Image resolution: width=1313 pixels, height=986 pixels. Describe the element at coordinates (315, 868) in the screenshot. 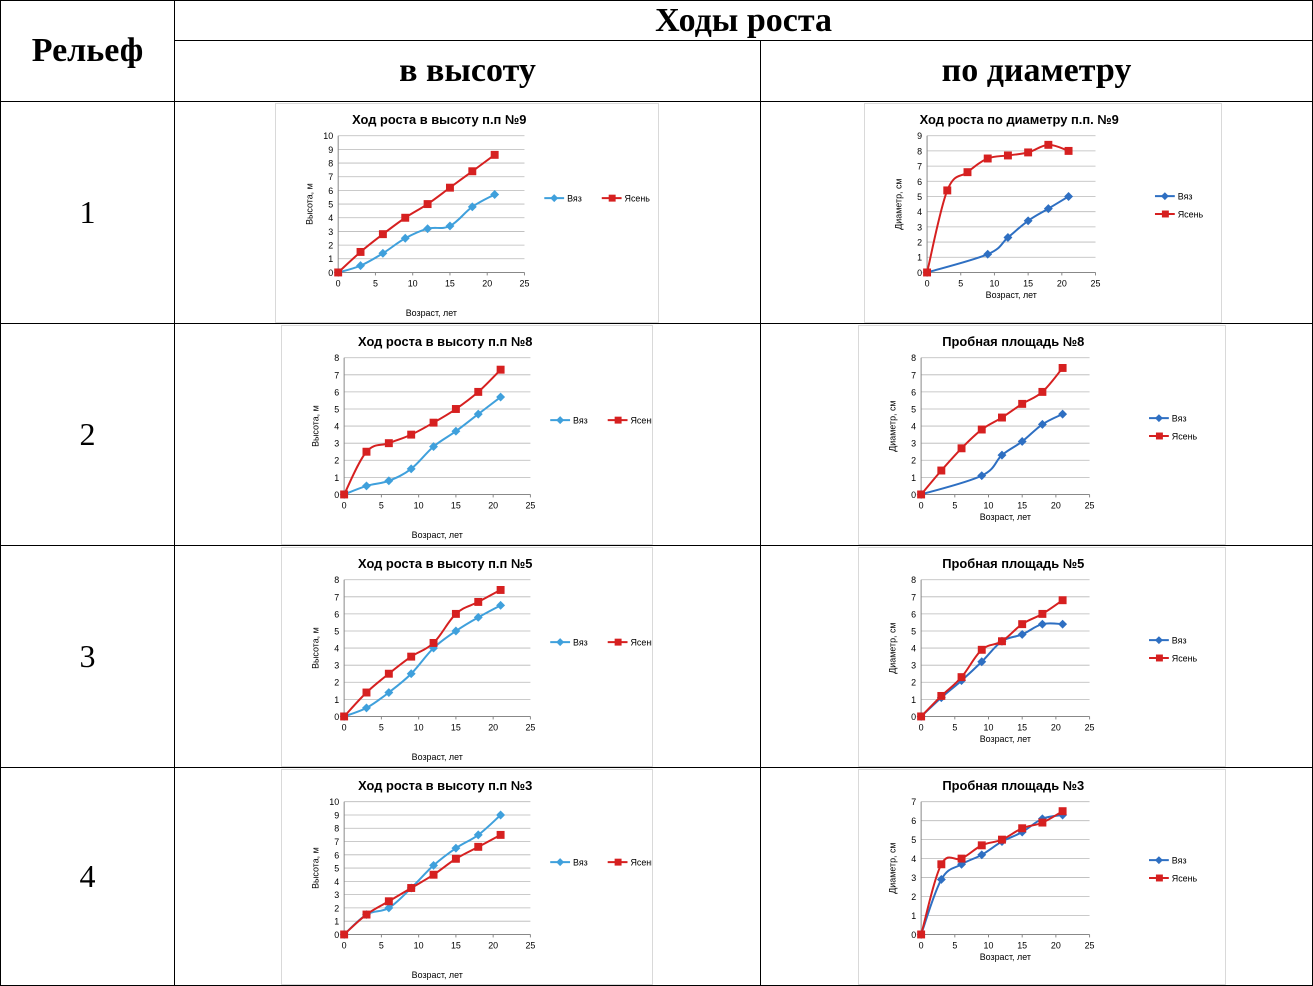

I see `chart-7-ylabel: Высота, м` at that location.